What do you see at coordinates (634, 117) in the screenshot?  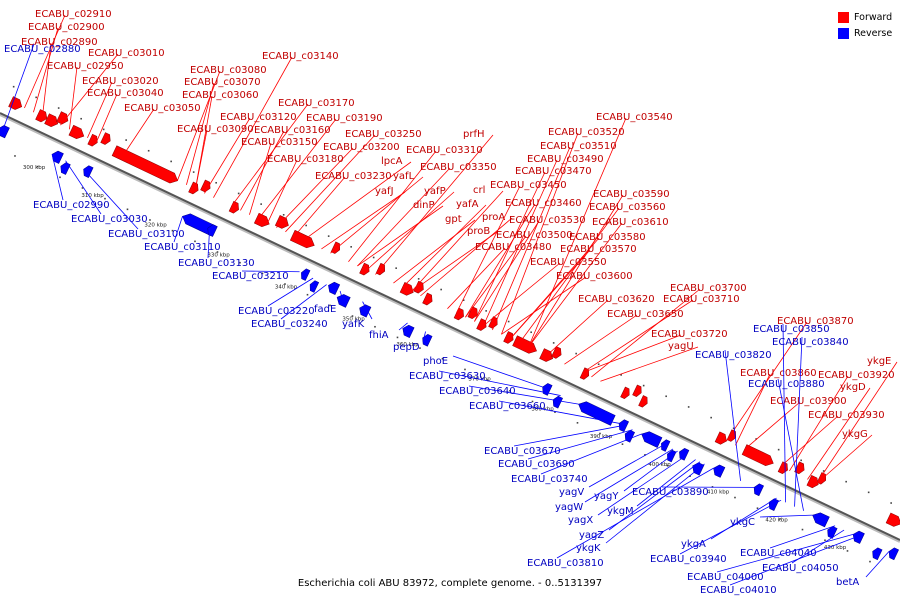 I see `forward-gene-label: ECABU_c03540` at bounding box center [634, 117].